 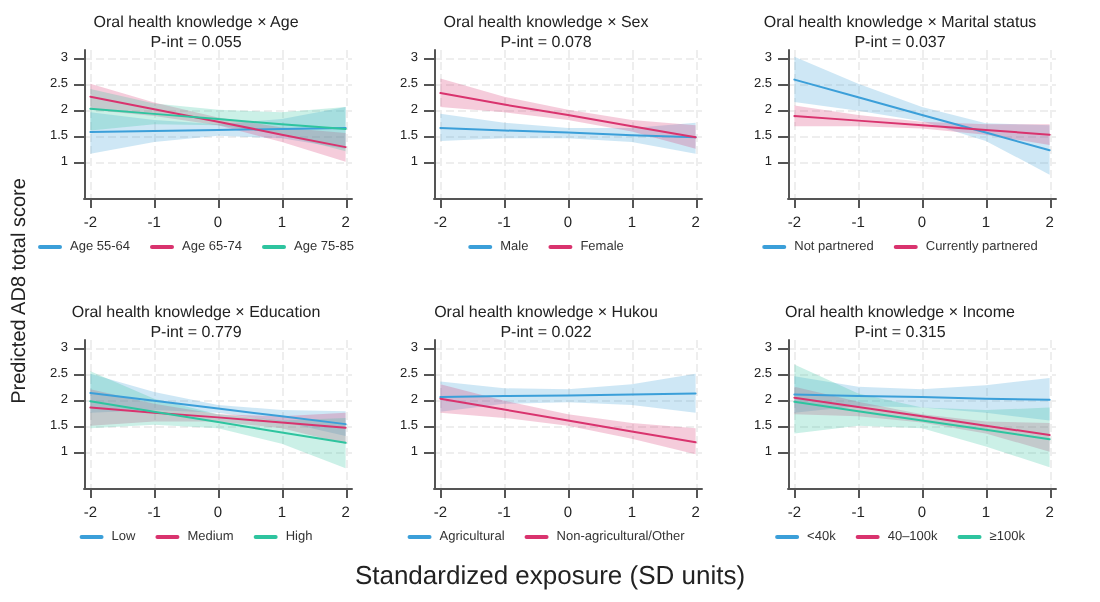 I want to click on chart-title: Oral health knowledge × Age, so click(x=196, y=22).